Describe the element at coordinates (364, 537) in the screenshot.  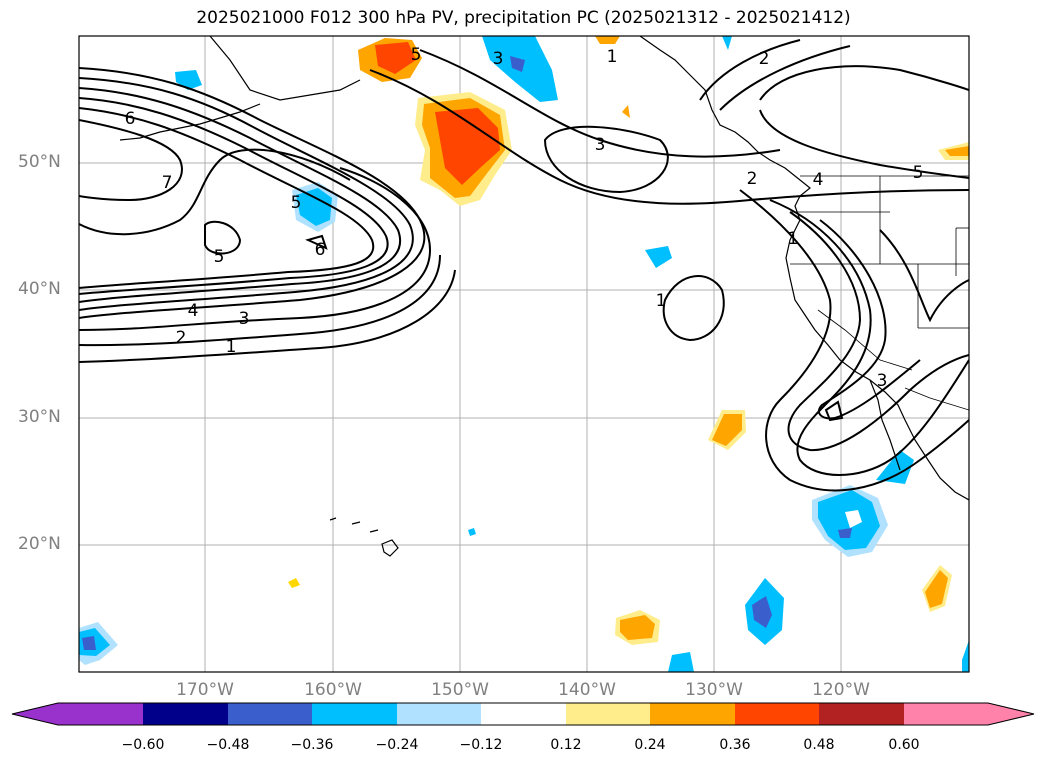
I see `hawaii-islands` at that location.